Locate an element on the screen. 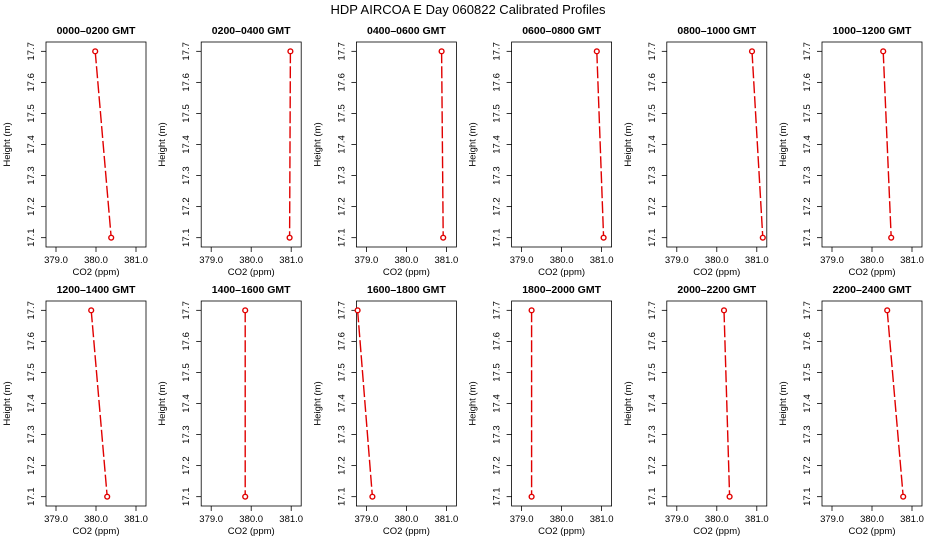 The height and width of the screenshot is (540, 936). panel-title: 0800–1000 GMT is located at coordinates (716, 31).